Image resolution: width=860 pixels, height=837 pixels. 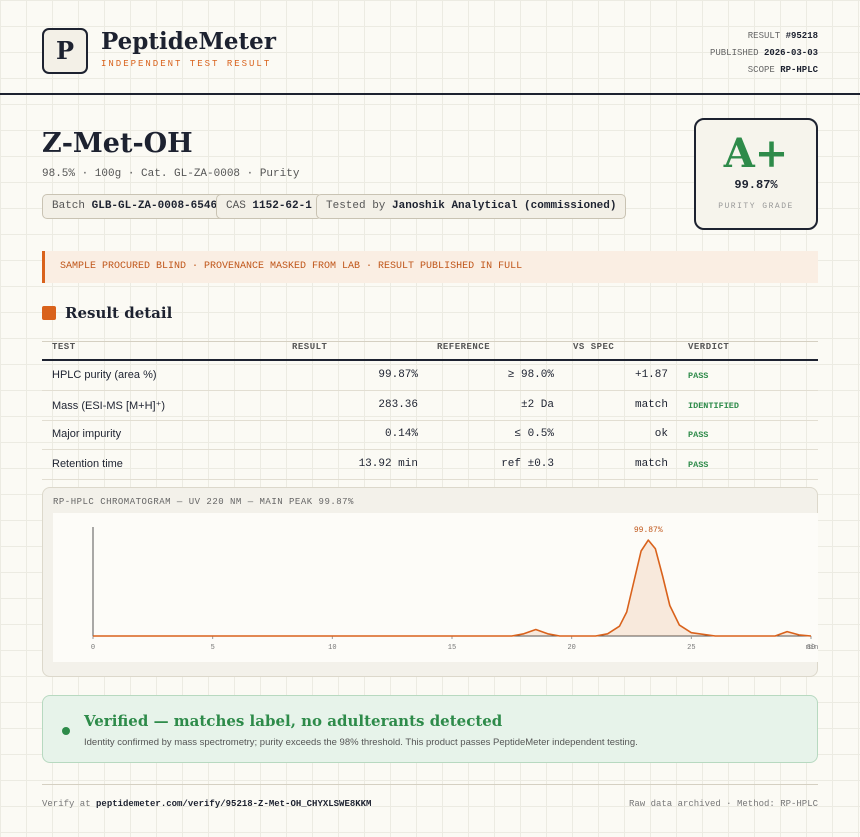 What do you see at coordinates (398, 375) in the screenshot?
I see `table-cell: 99.87%` at bounding box center [398, 375].